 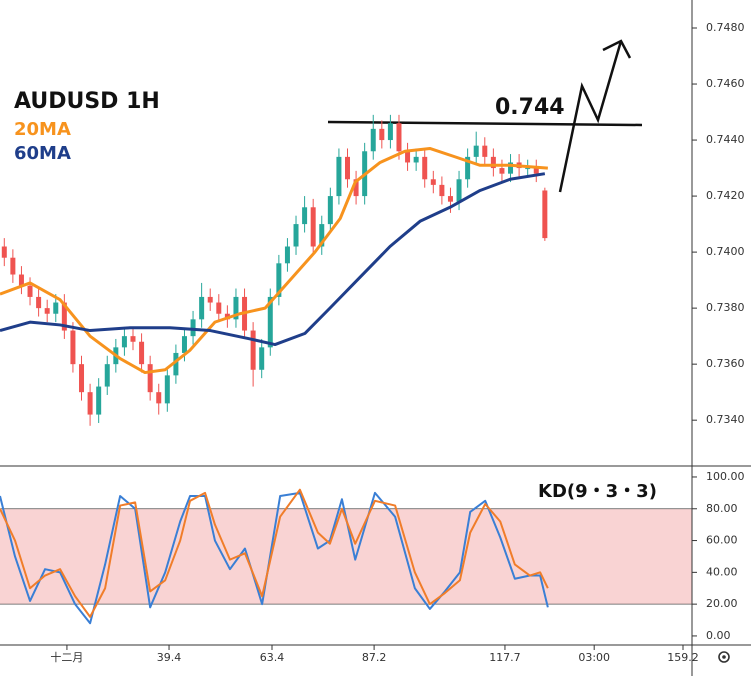 What do you see at coordinates (590, 116) in the screenshot?
I see `forecast-arrow` at bounding box center [590, 116].